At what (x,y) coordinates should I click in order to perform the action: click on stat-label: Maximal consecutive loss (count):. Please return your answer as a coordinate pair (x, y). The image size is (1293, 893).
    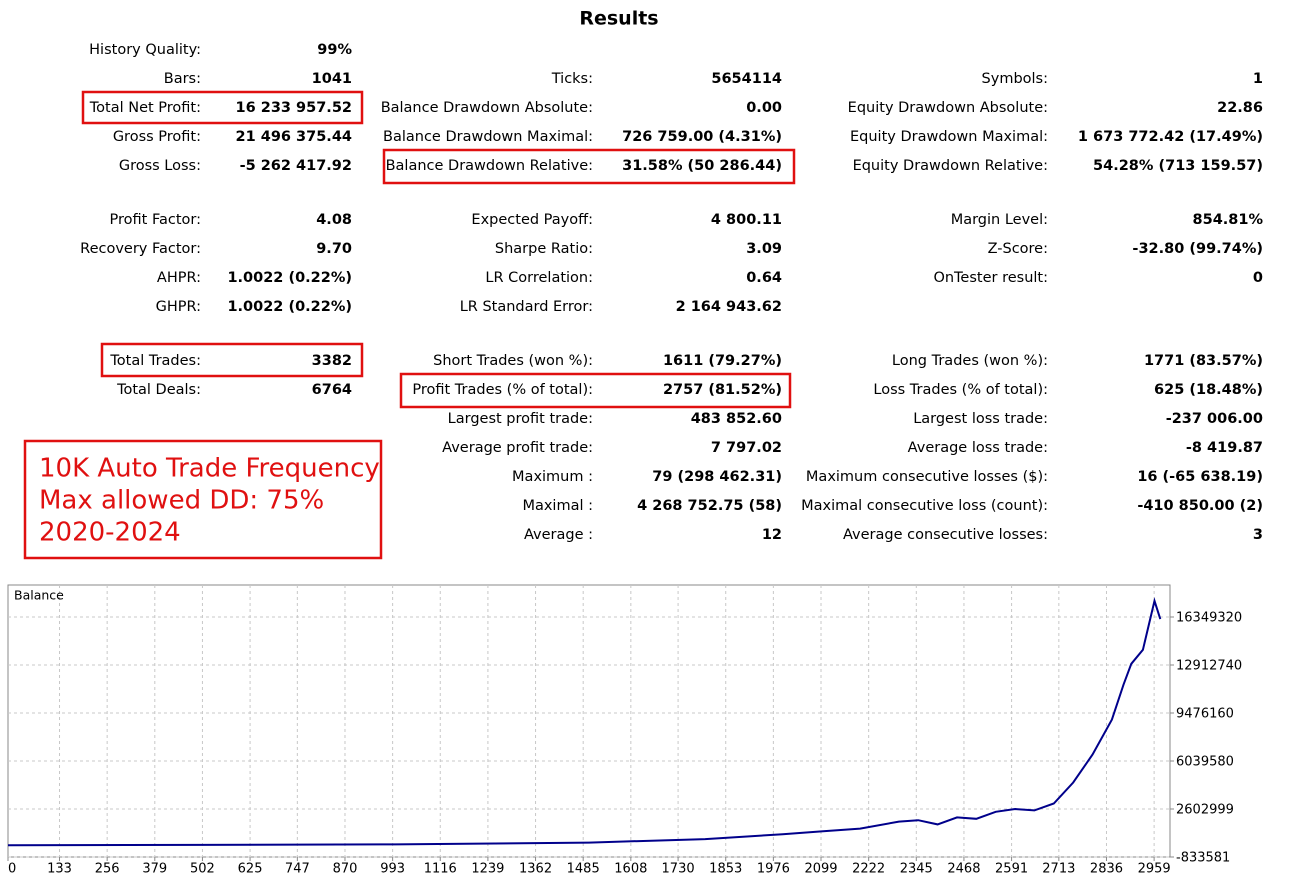
    Looking at the image, I should click on (924, 506).